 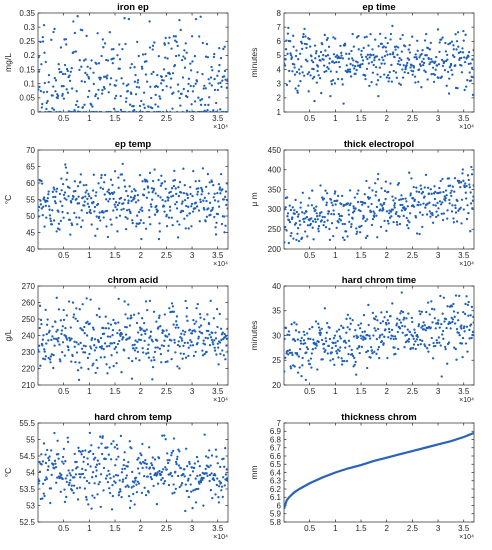 What do you see at coordinates (133, 417) in the screenshot?
I see `chart-title: hard chrom temp` at bounding box center [133, 417].